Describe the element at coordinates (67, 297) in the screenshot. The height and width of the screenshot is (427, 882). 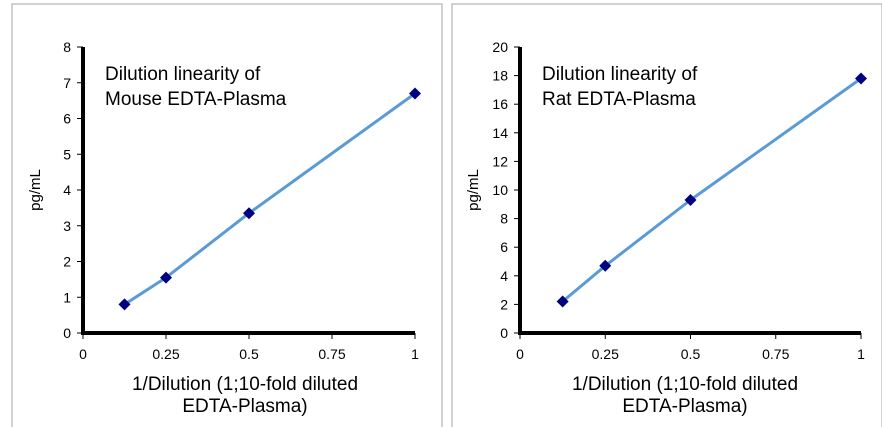
I see `y-tick-label: 1` at that location.